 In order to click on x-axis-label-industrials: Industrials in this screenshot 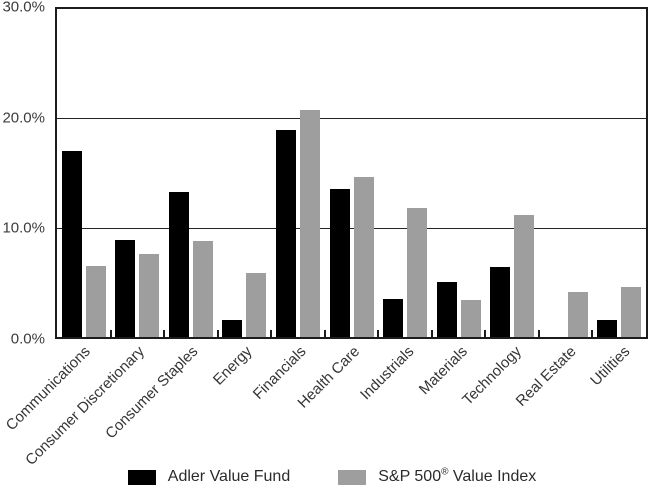, I will do `click(387, 373)`.